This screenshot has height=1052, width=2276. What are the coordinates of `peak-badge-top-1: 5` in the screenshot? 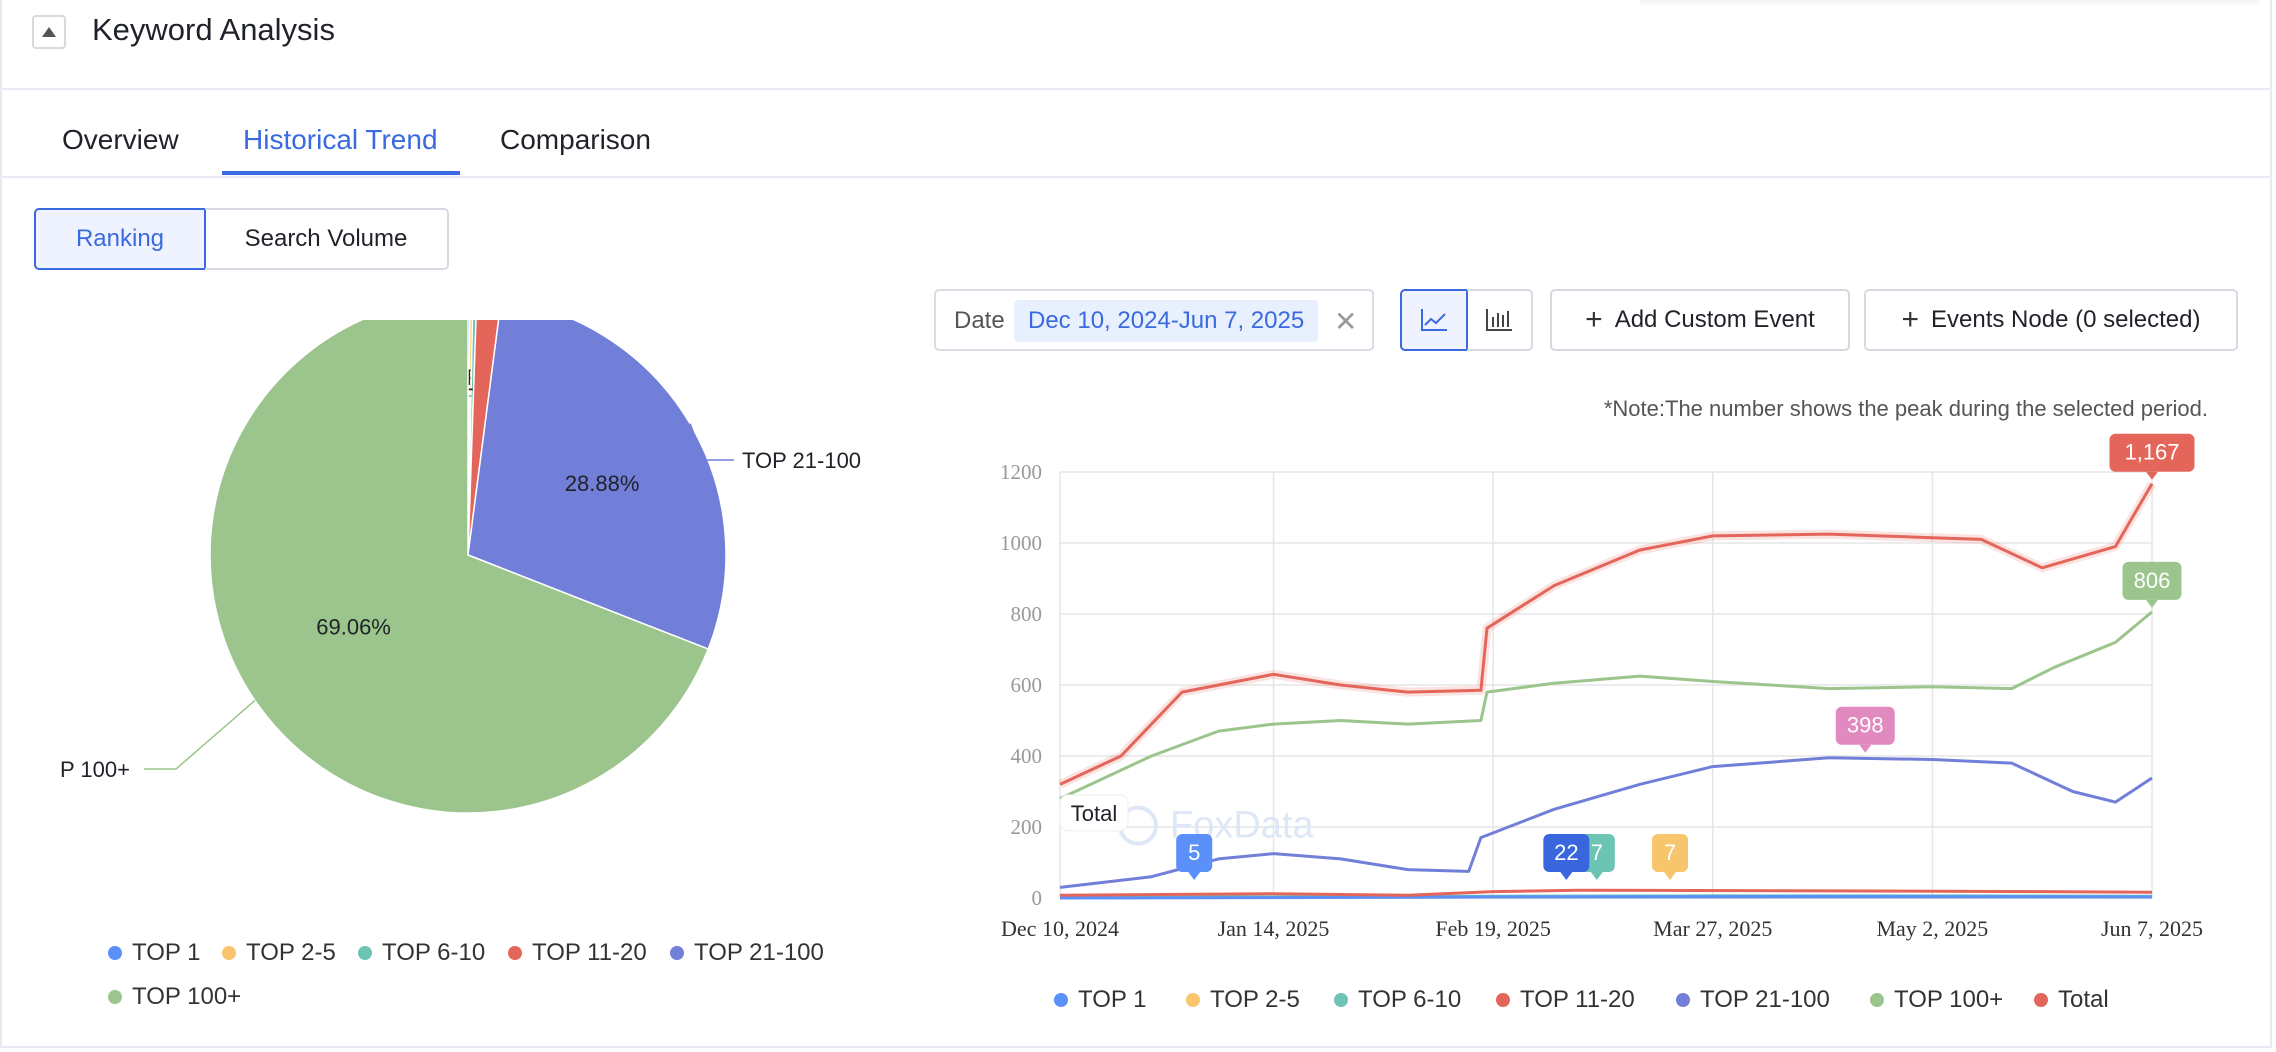 It's located at (1194, 857).